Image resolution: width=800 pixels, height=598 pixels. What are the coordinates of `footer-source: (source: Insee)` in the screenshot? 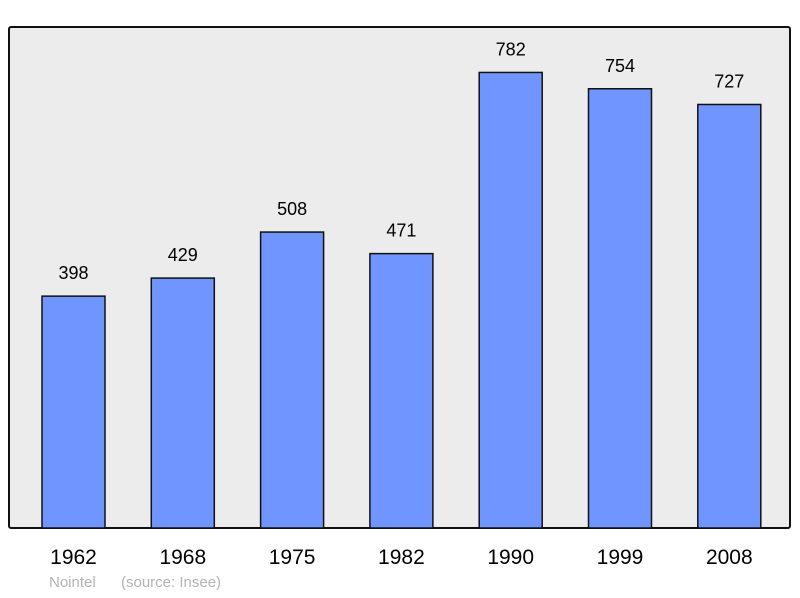 It's located at (171, 582).